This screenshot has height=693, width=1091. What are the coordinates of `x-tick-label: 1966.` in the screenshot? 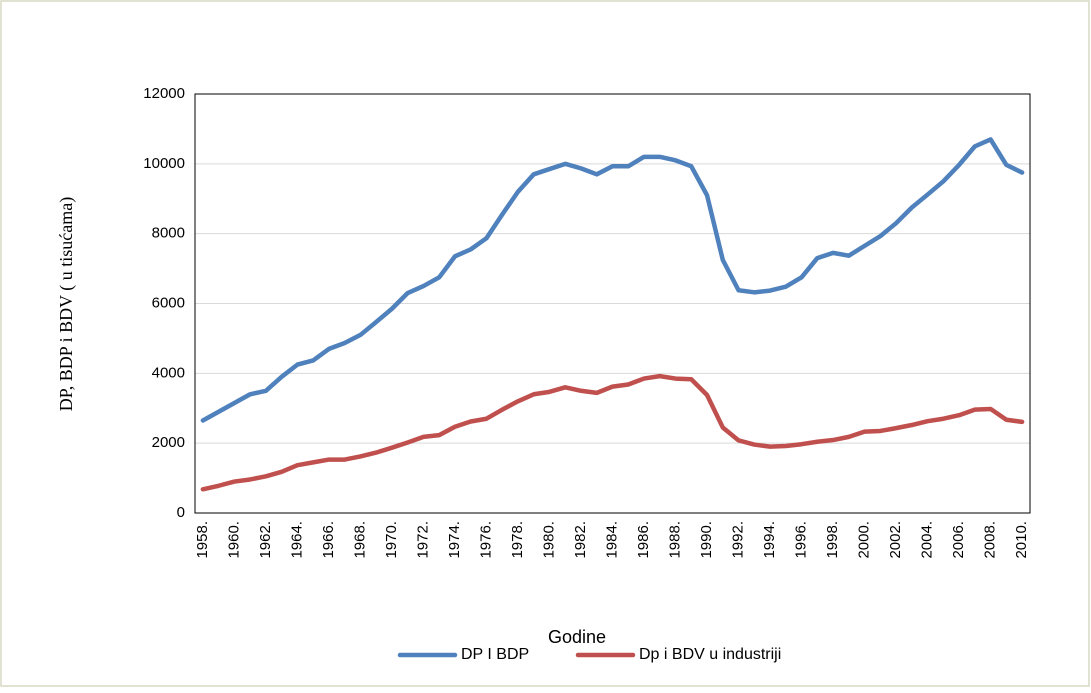 It's located at (328, 540).